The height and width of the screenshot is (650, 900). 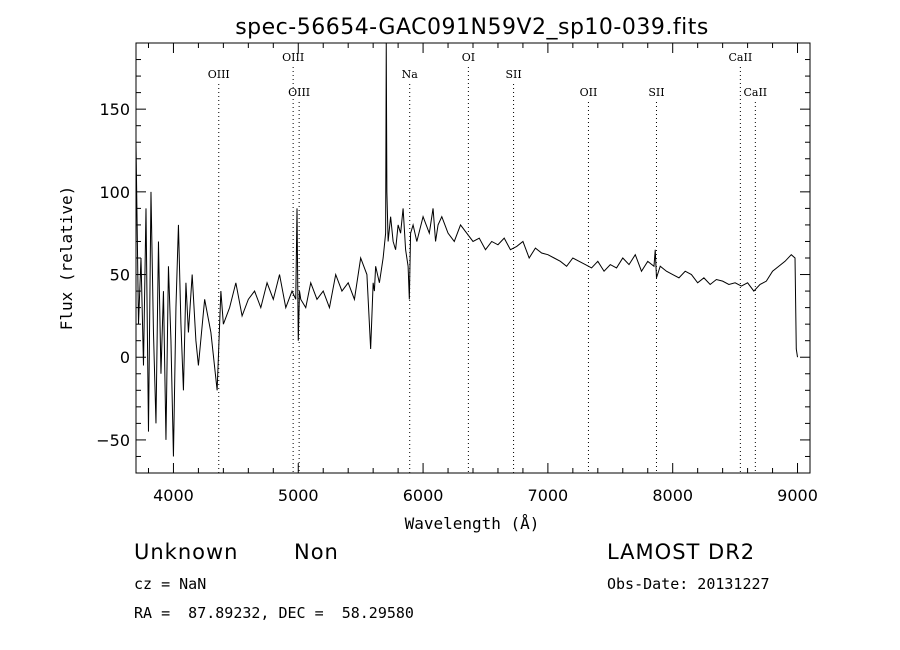 What do you see at coordinates (186, 552) in the screenshot?
I see `object-class: Unknown` at bounding box center [186, 552].